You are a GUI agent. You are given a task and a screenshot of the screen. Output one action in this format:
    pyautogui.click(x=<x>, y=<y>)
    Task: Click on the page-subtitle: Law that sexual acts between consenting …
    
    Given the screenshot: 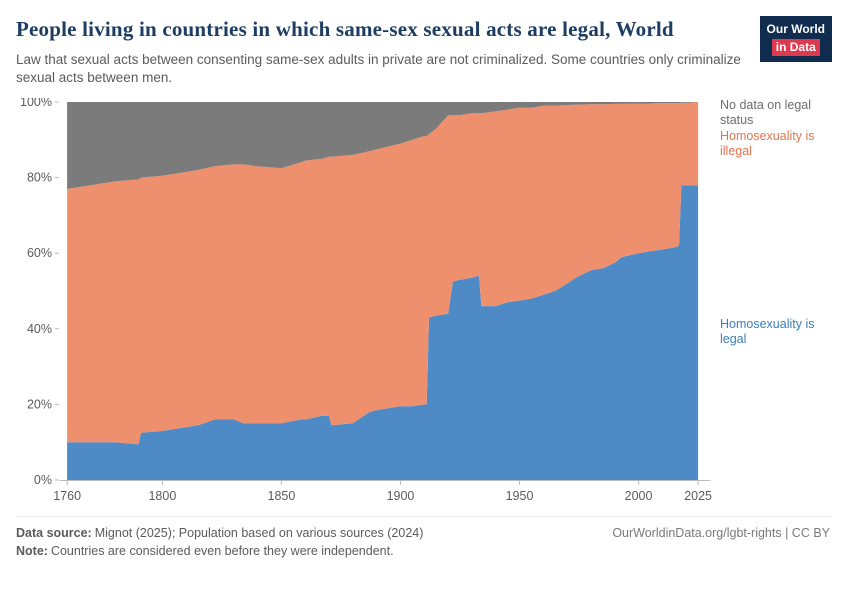 What is the action you would take?
    pyautogui.click(x=378, y=69)
    